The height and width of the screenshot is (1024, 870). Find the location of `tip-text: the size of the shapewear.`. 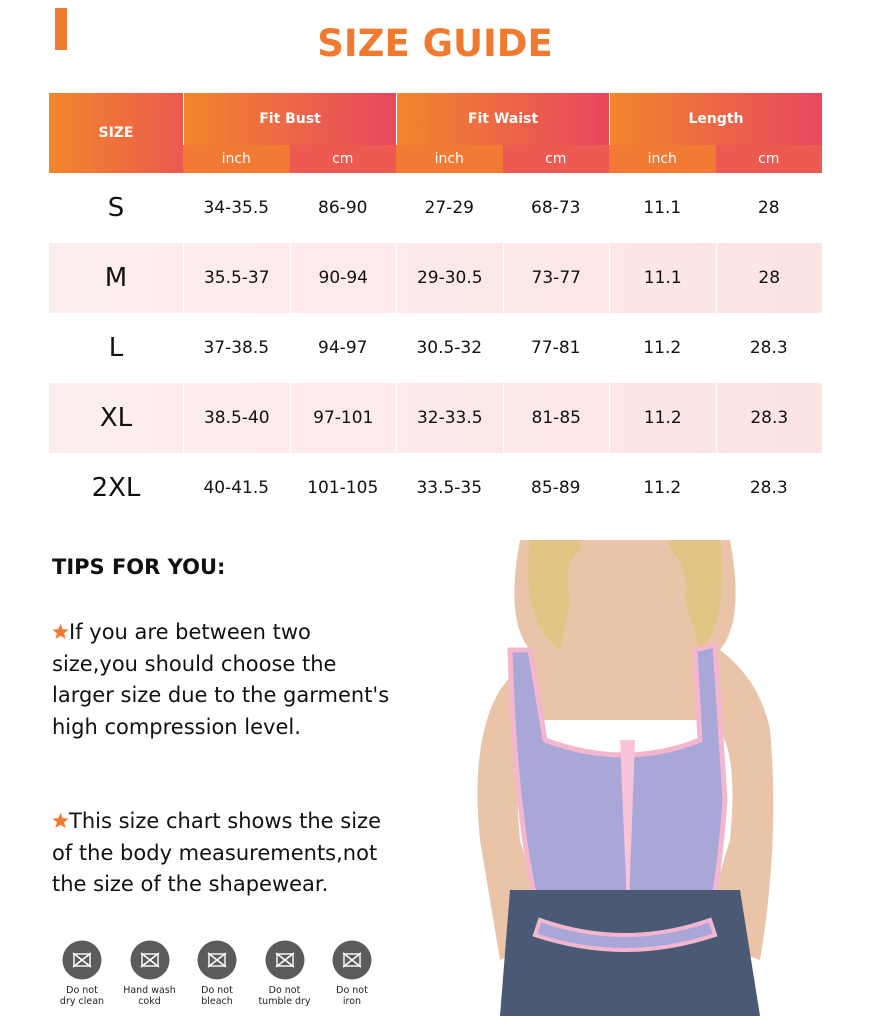

tip-text: the size of the shapewear. is located at coordinates (190, 884).